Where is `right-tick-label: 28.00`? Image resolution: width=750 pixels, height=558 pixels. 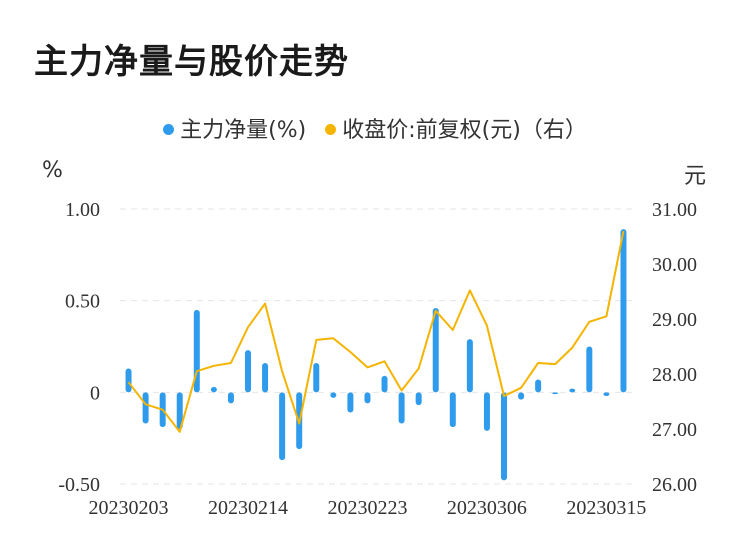
right-tick-label: 28.00 is located at coordinates (674, 375).